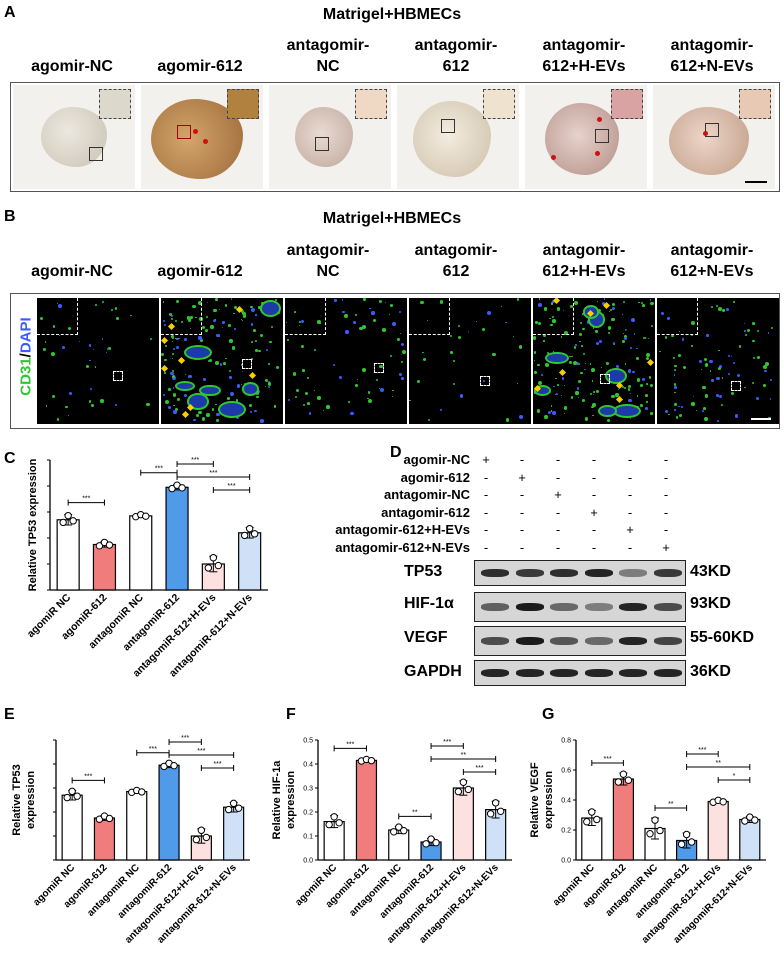 This screenshot has height=979, width=784. I want to click on panel_b-column-label-1: agomir-612, so click(200, 261).